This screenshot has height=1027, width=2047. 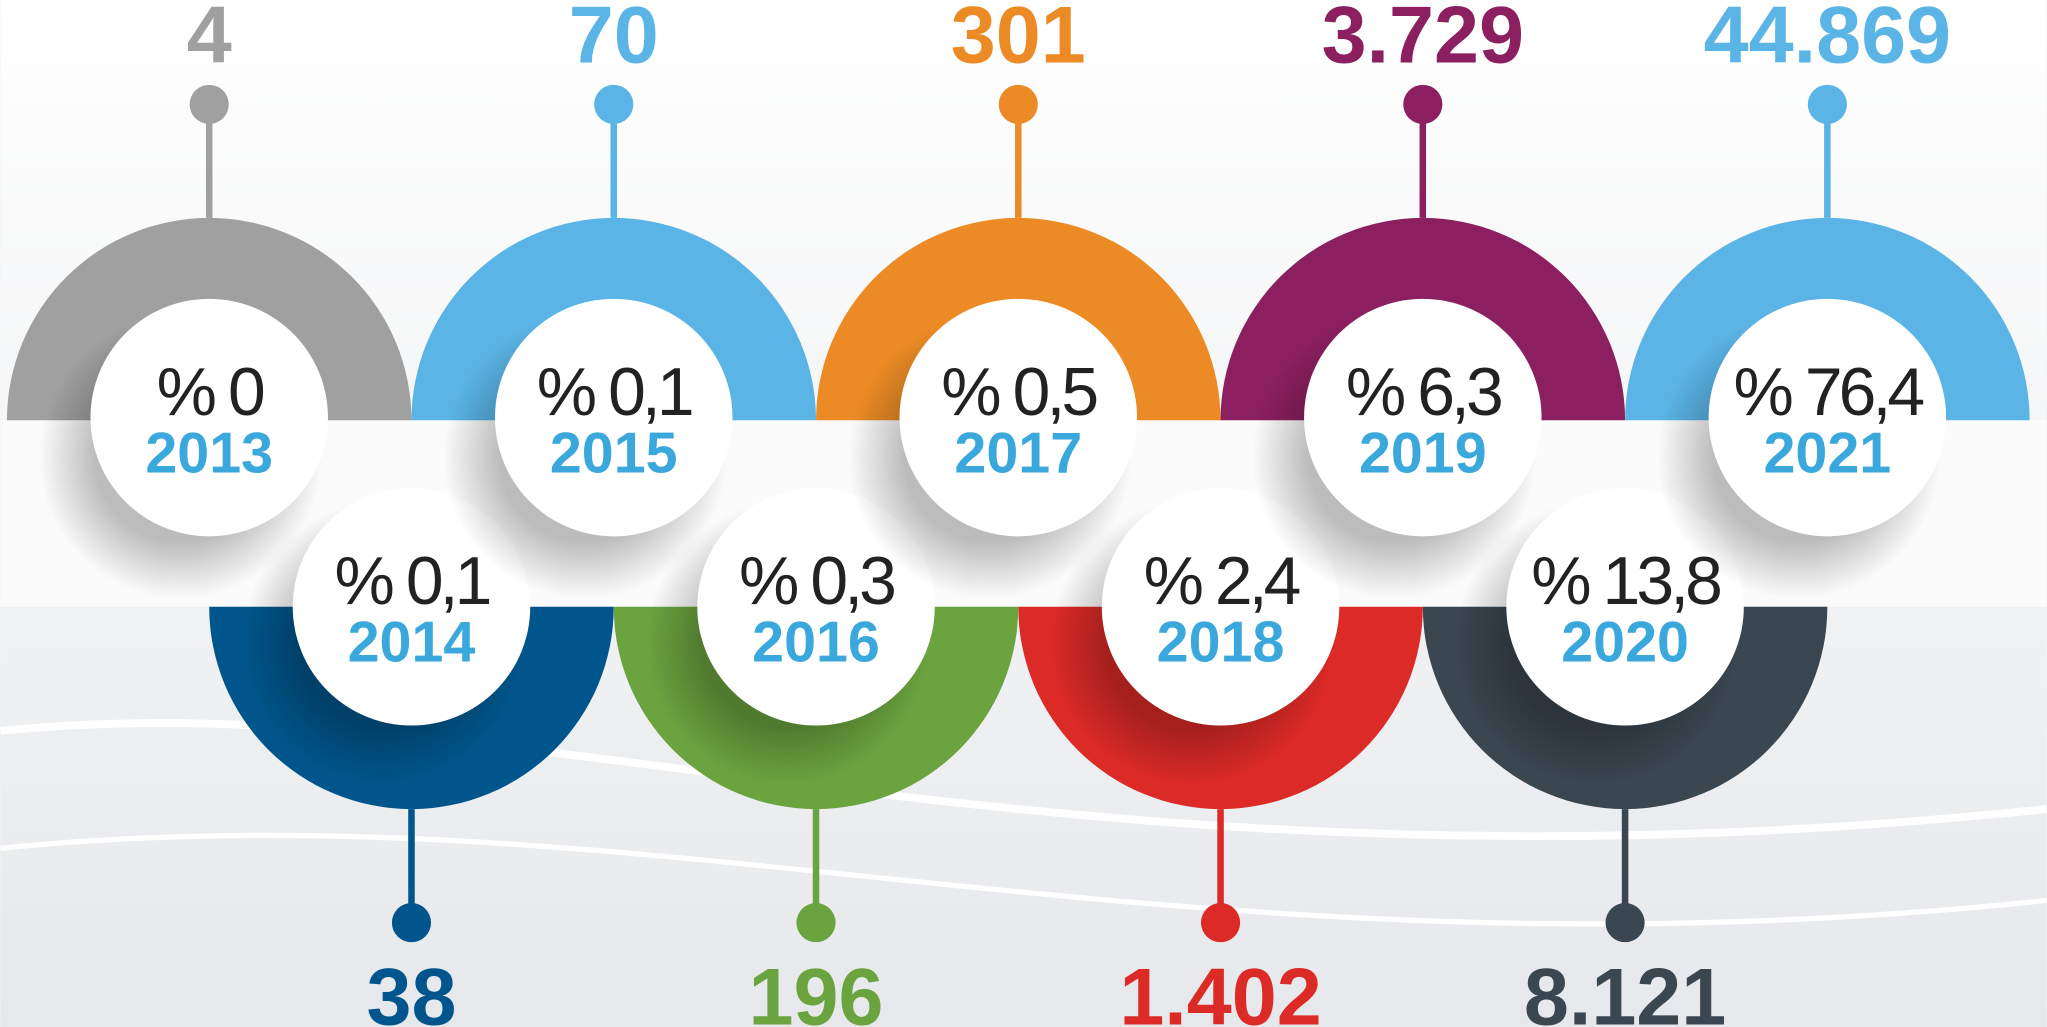 I want to click on percent: % 6,3, so click(x=1423, y=392).